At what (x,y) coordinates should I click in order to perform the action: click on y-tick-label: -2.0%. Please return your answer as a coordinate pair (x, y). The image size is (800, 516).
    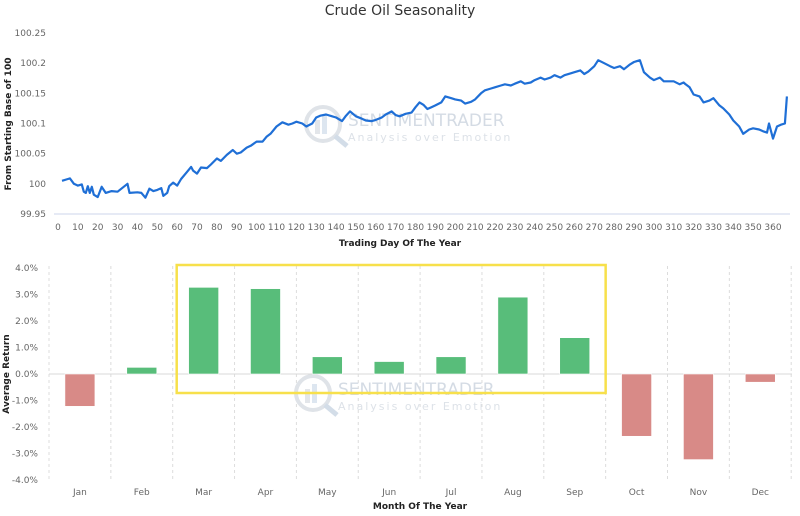
    Looking at the image, I should click on (25, 428).